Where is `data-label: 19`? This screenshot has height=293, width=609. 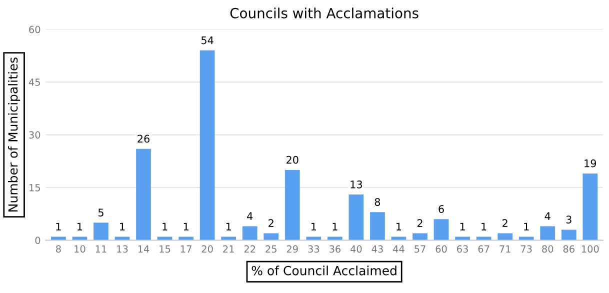
data-label: 19 is located at coordinates (590, 163).